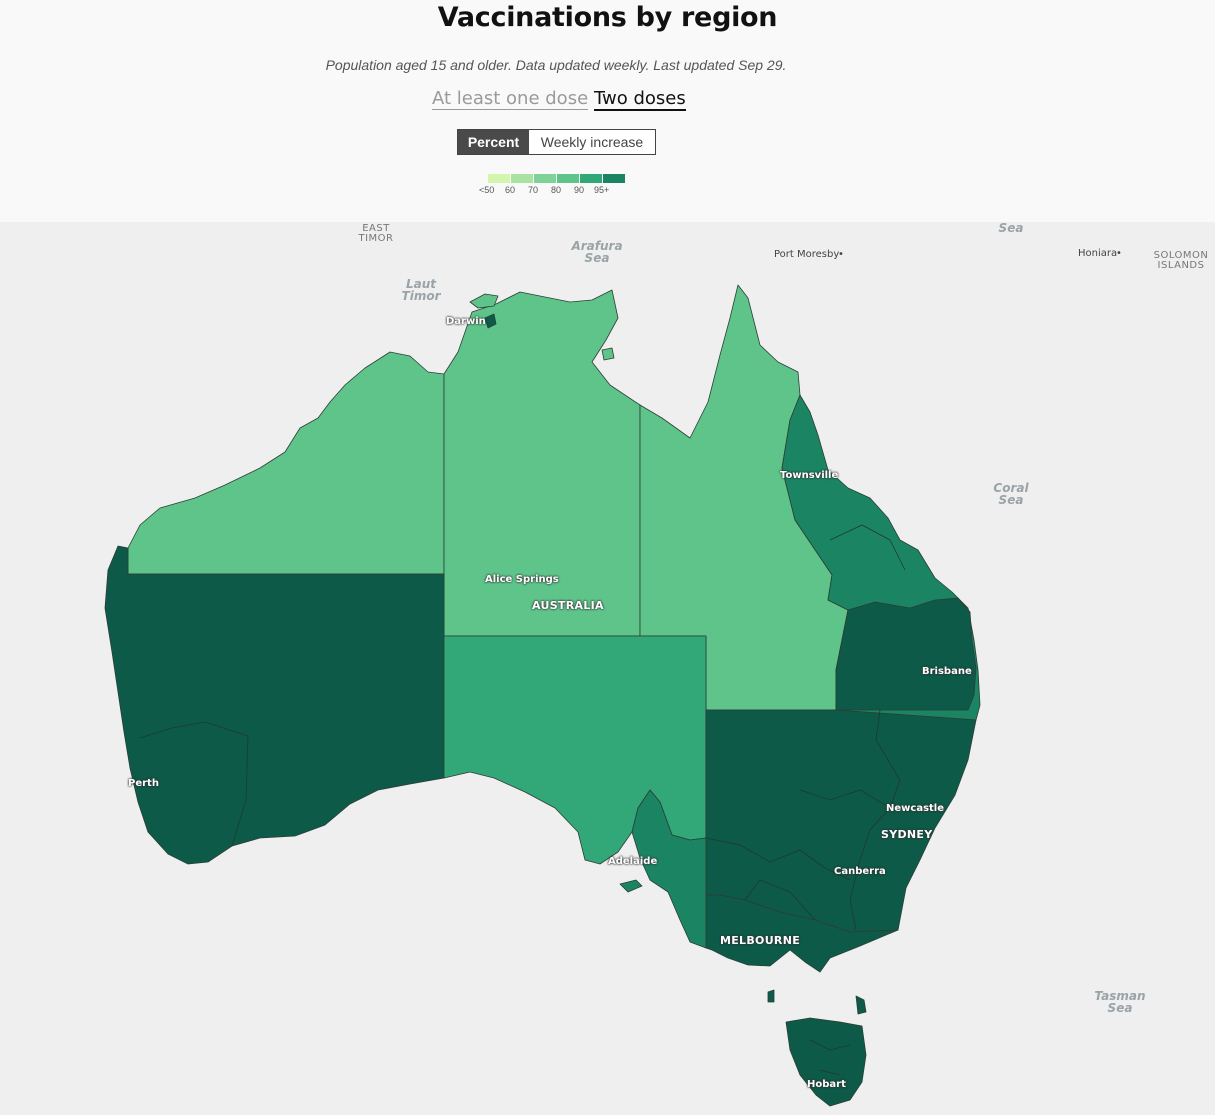 The height and width of the screenshot is (1115, 1215). I want to click on city-hobart: Hobart, so click(826, 1084).